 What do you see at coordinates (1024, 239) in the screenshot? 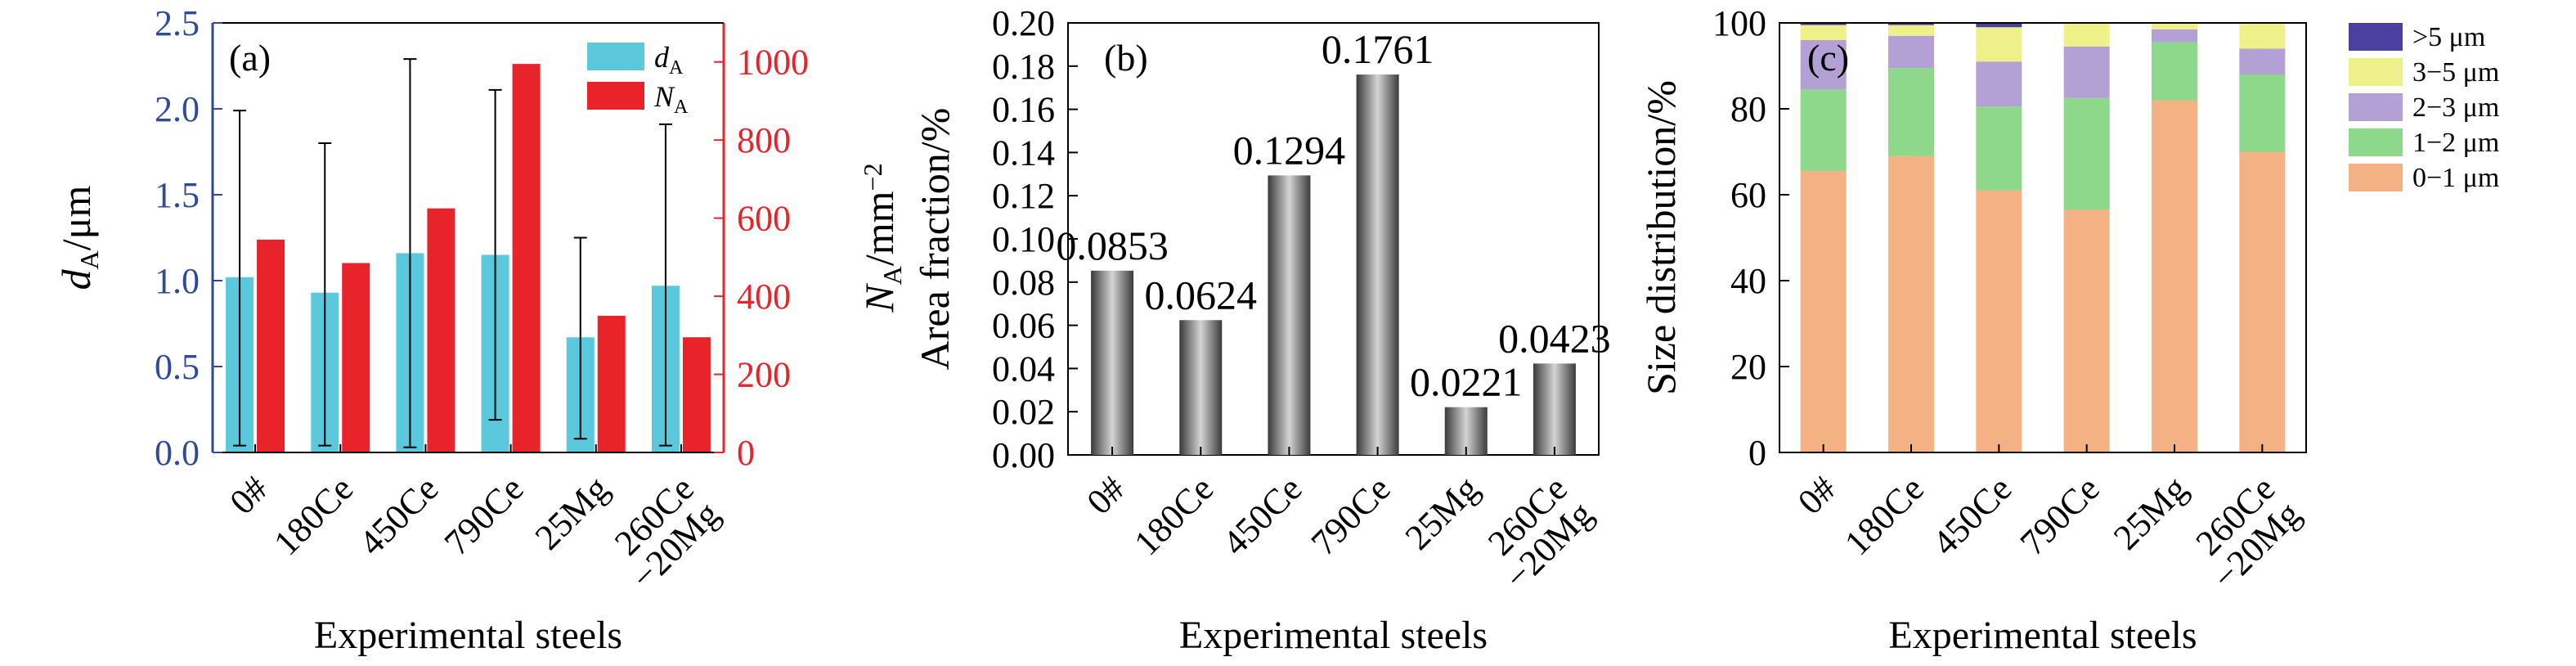
I see `y-tick-label: 0.10` at bounding box center [1024, 239].